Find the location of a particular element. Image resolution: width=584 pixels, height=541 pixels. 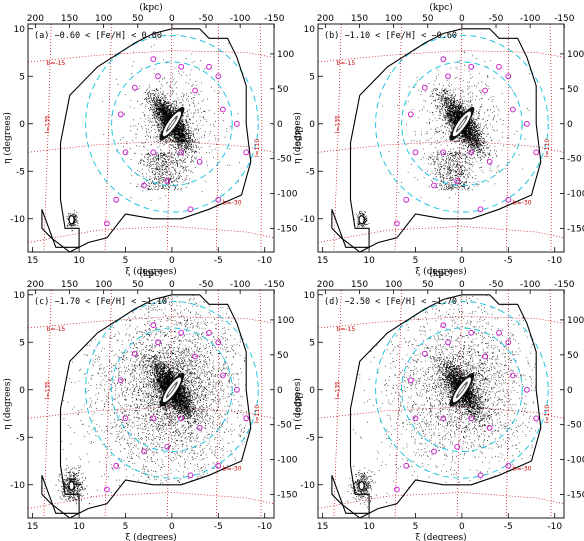

m31-core is located at coordinates (462, 390).